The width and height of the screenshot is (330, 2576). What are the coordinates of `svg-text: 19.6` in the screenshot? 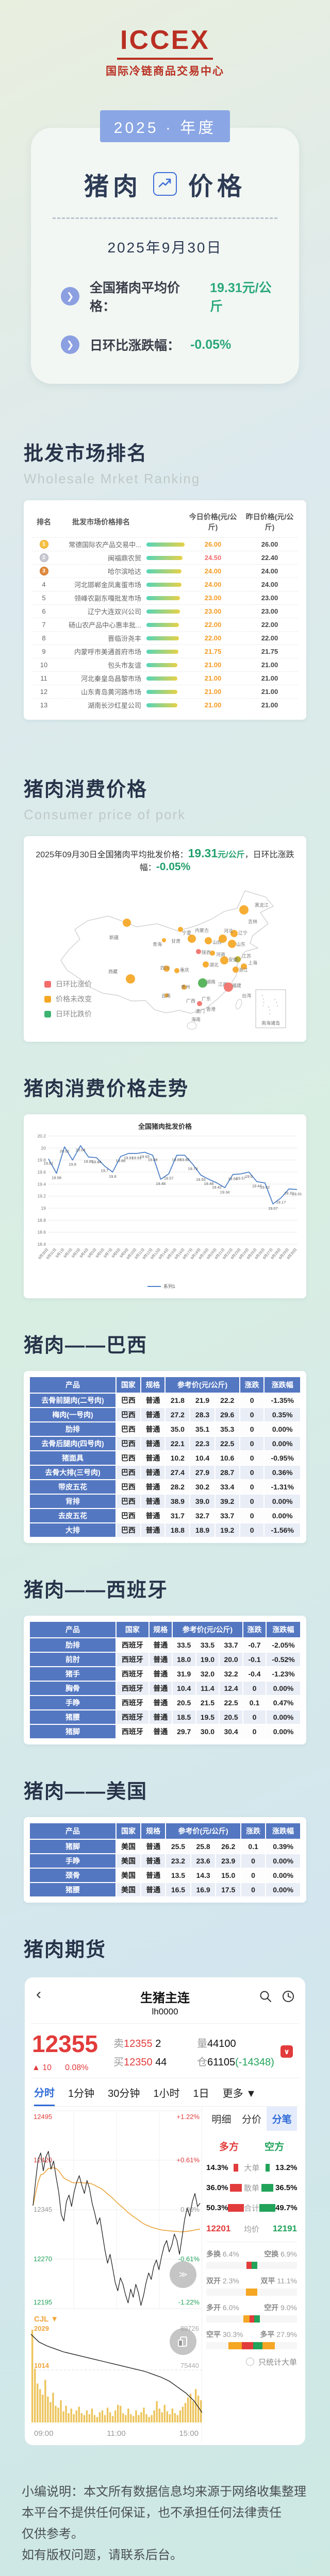 It's located at (113, 1176).